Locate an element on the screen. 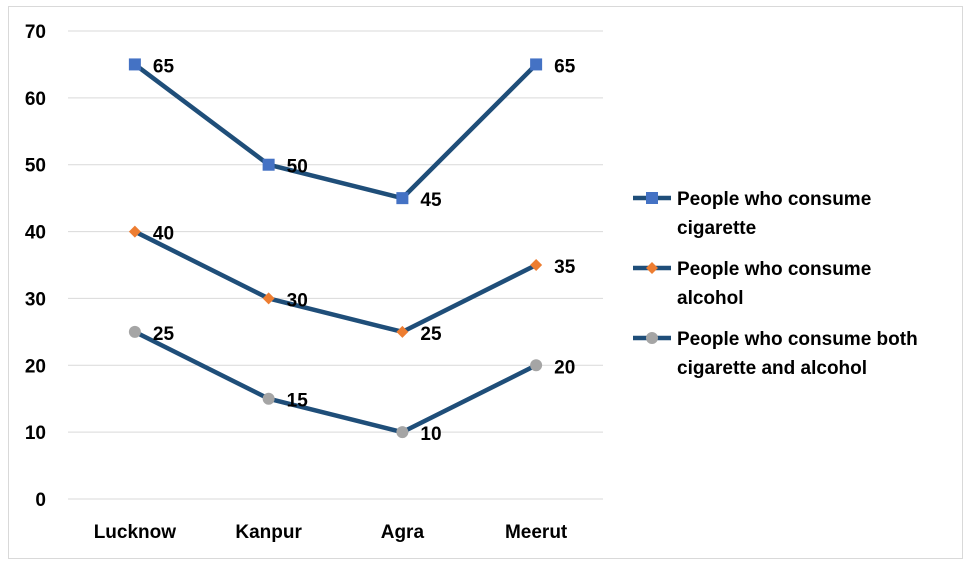 The image size is (967, 566). legend-label: alcohol is located at coordinates (710, 298).